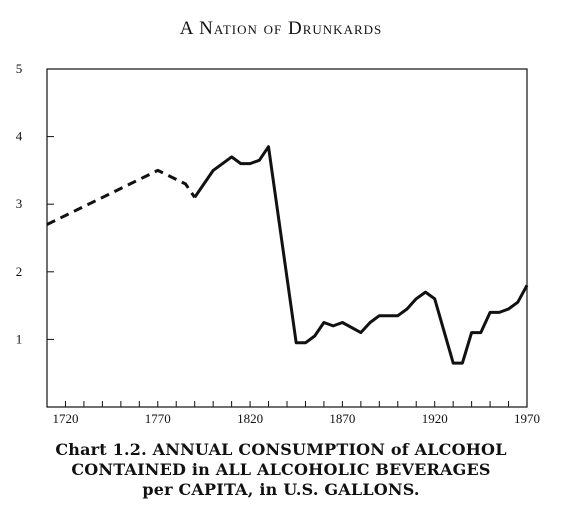 Image resolution: width=562 pixels, height=524 pixels. Describe the element at coordinates (342, 418) in the screenshot. I see `x-tick-label: 1870` at that location.